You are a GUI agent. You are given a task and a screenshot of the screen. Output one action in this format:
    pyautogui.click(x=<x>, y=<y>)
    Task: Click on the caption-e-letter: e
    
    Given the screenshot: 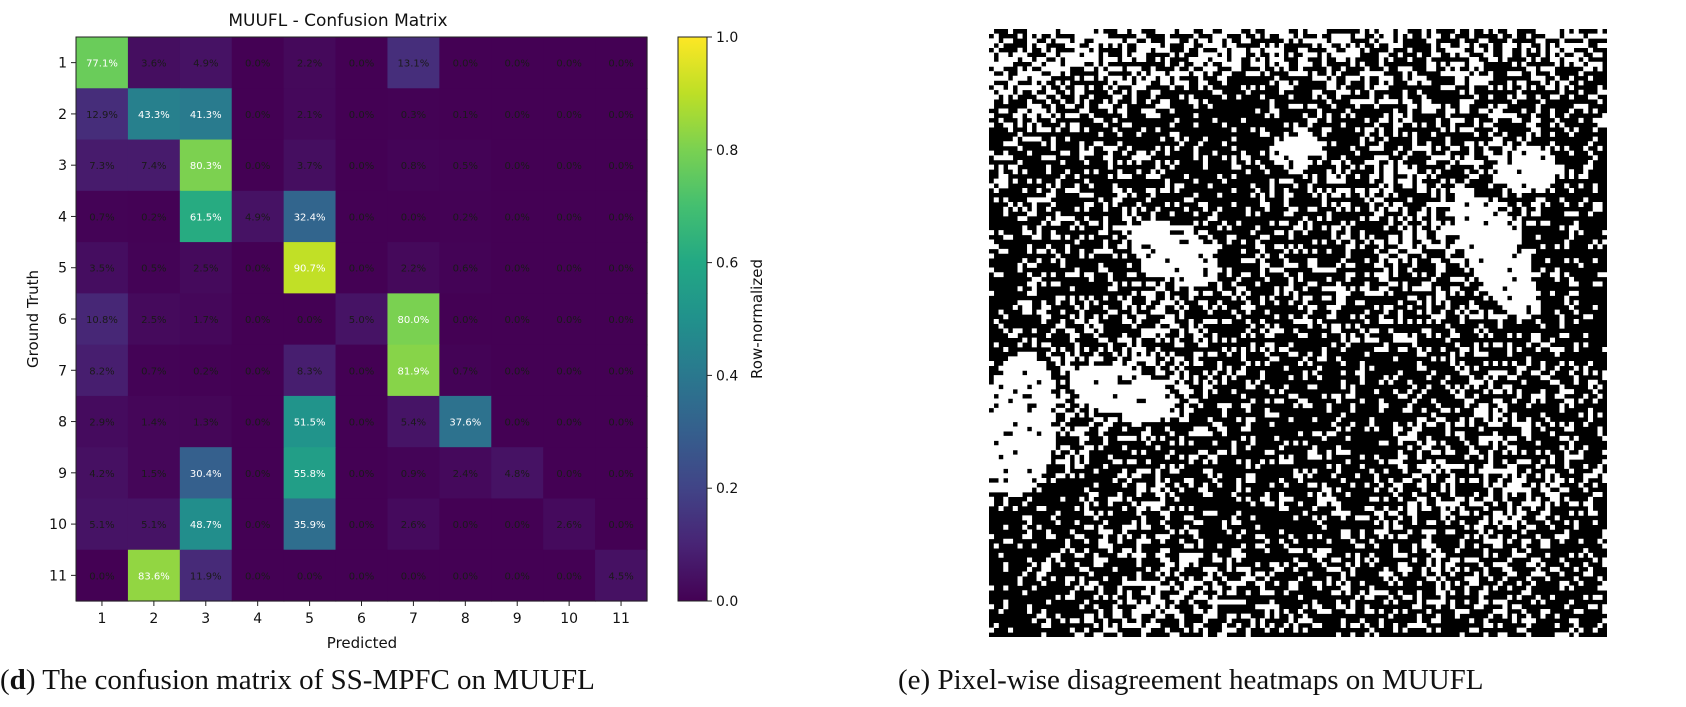 What is the action you would take?
    pyautogui.click(x=914, y=680)
    